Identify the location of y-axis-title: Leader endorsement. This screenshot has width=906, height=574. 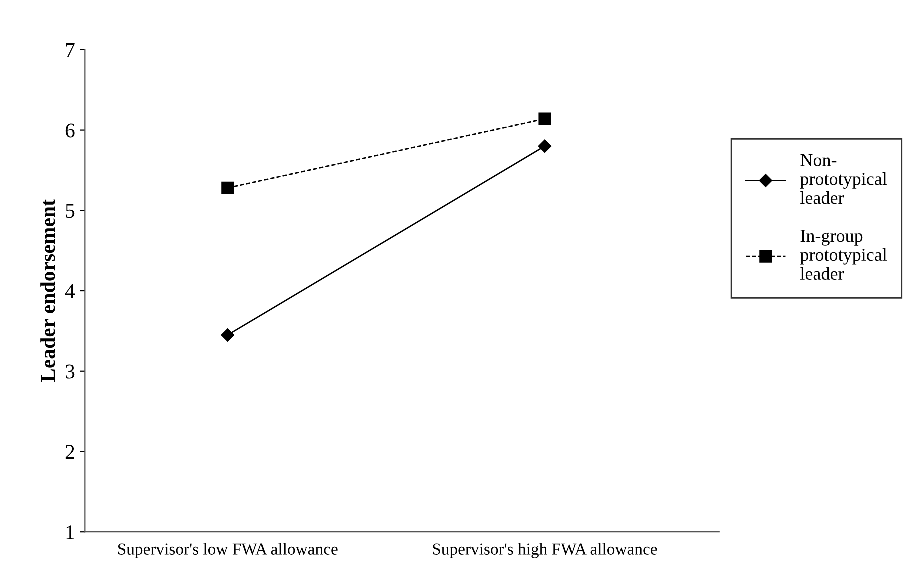
(48, 291).